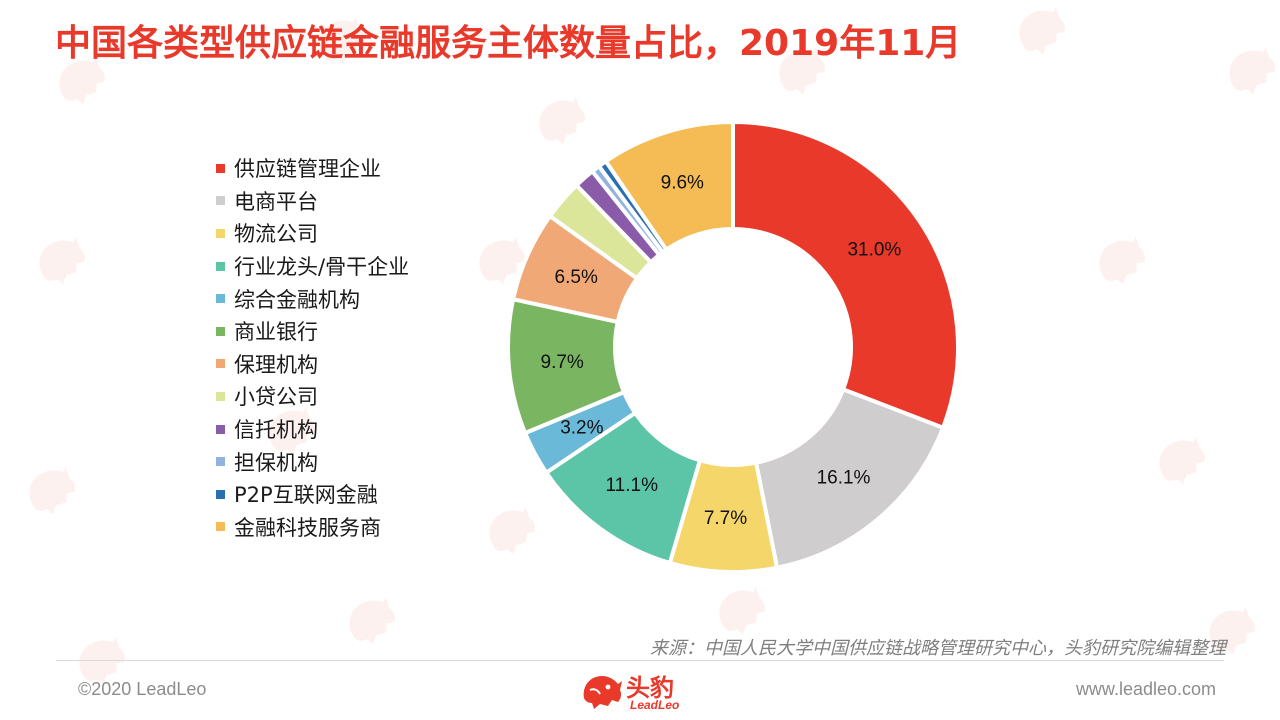 The image size is (1280, 720). I want to click on source-note: 来源：中国人民大学中国供应链战略管理研究中心，头豹研究院编辑整理, so click(938, 648).